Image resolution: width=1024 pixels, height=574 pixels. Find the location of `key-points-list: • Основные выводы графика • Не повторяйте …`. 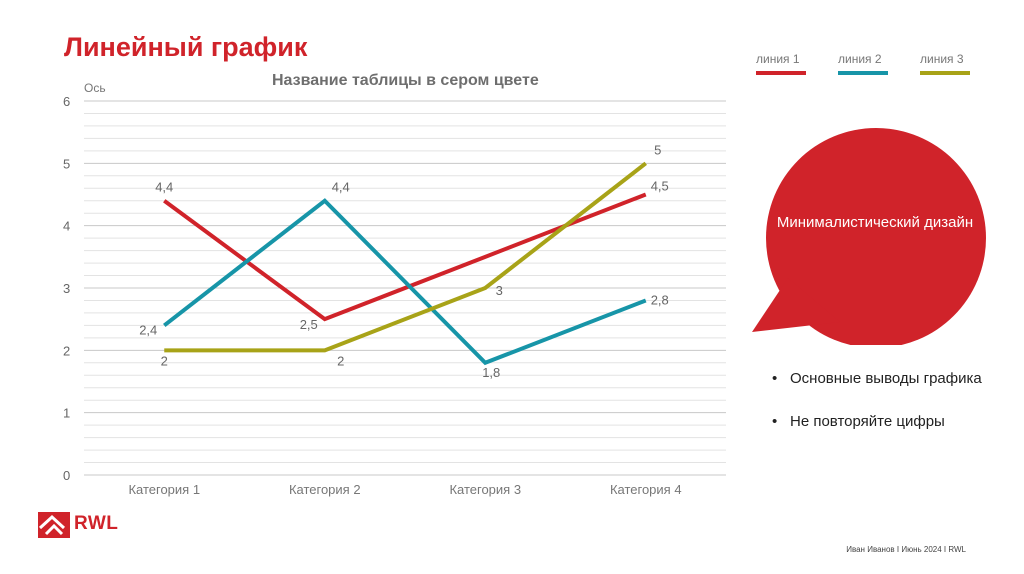

key-points-list: • Основные выводы графика • Не повторяйте … is located at coordinates (888, 411).